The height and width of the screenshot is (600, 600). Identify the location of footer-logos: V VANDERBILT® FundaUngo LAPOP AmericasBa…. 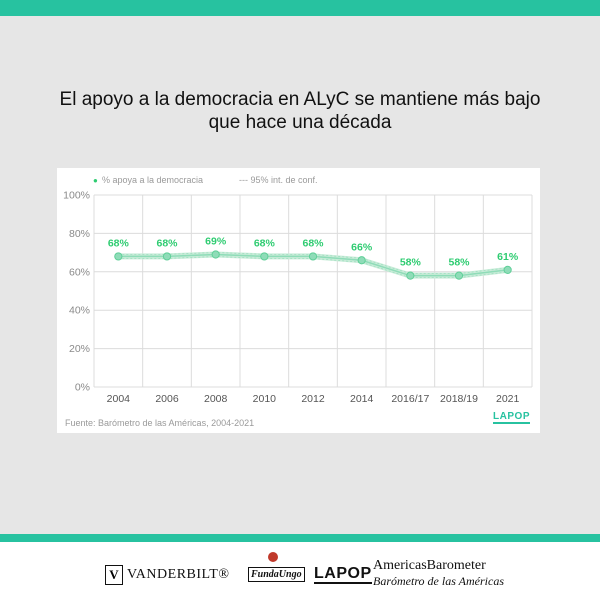
(300, 571).